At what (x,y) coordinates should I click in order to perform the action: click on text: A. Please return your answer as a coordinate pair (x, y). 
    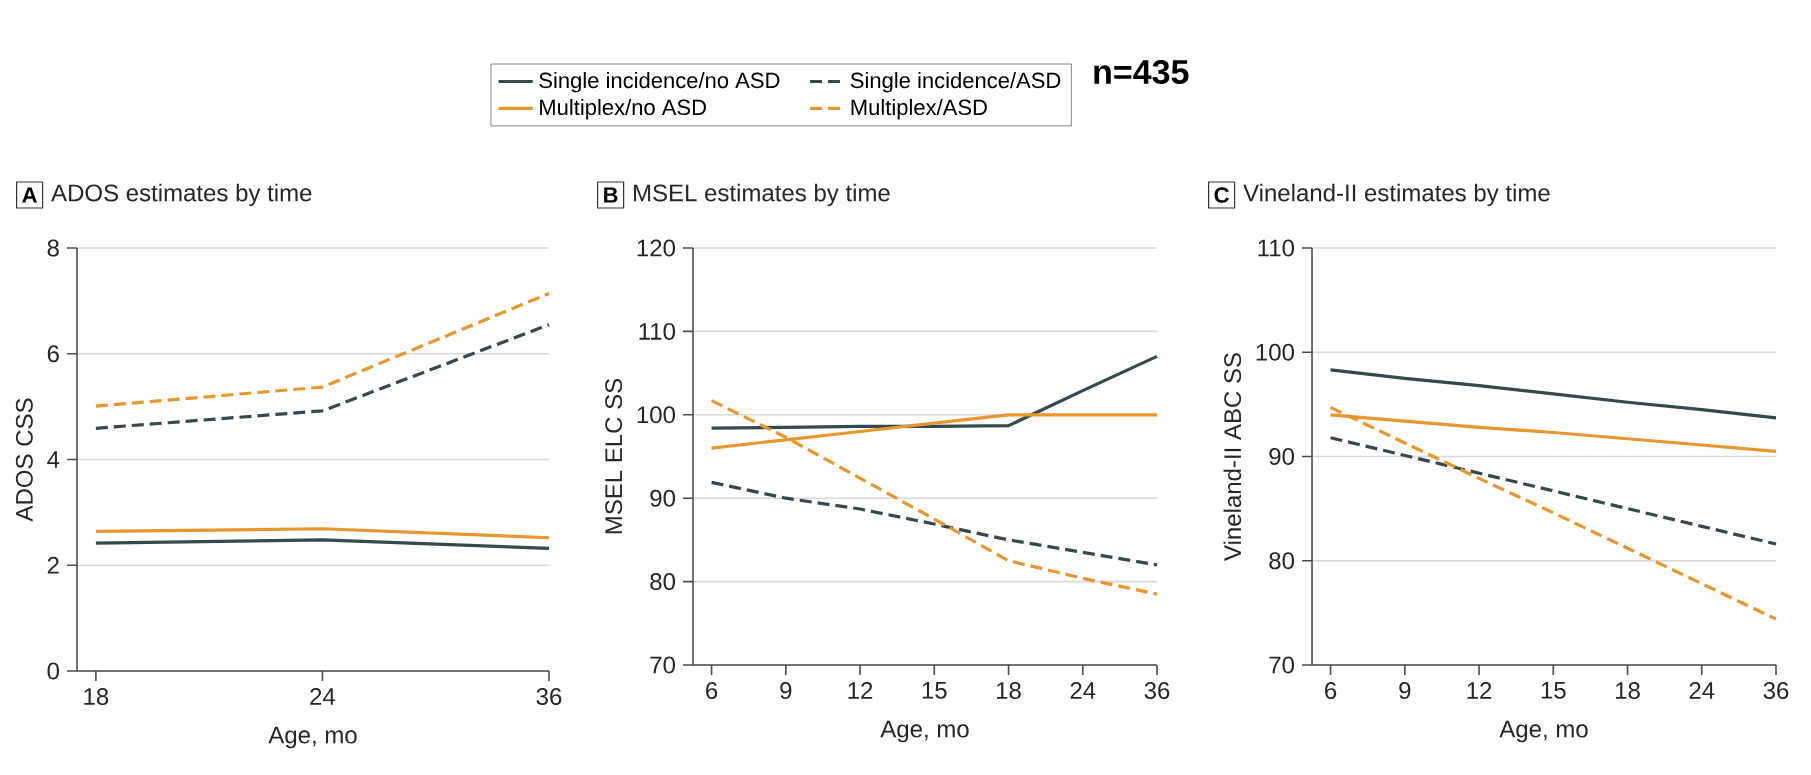
    Looking at the image, I should click on (29, 195).